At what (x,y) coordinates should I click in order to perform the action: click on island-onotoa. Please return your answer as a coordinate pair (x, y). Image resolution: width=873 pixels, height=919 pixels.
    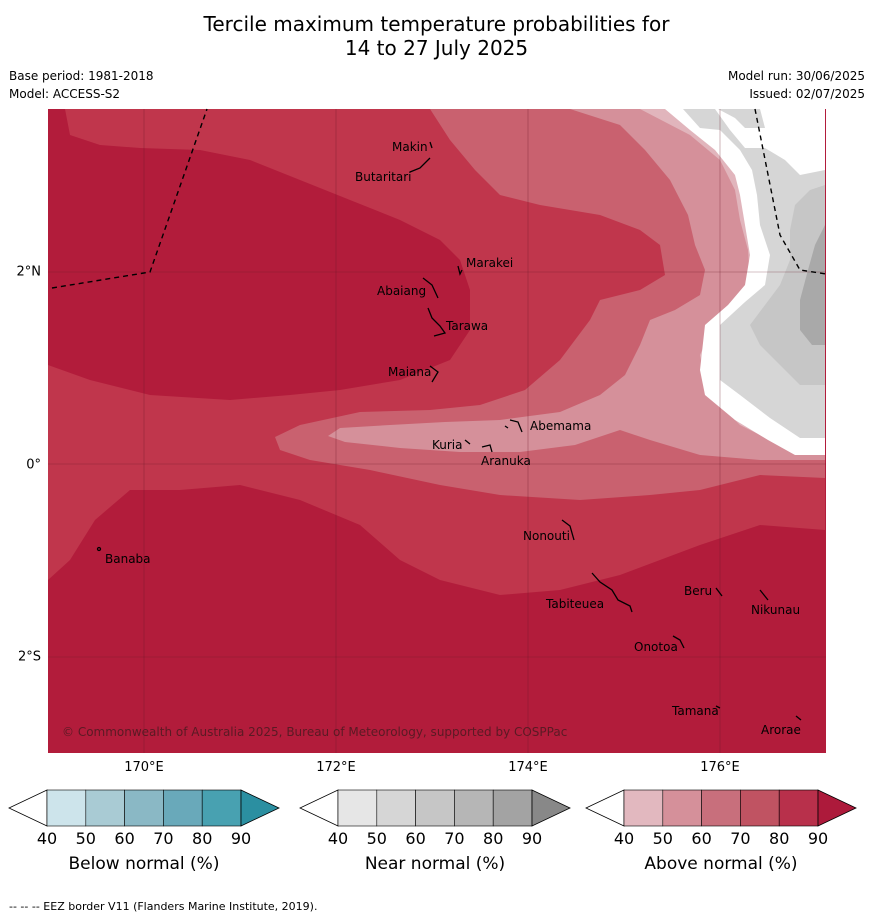
    Looking at the image, I should click on (678, 642).